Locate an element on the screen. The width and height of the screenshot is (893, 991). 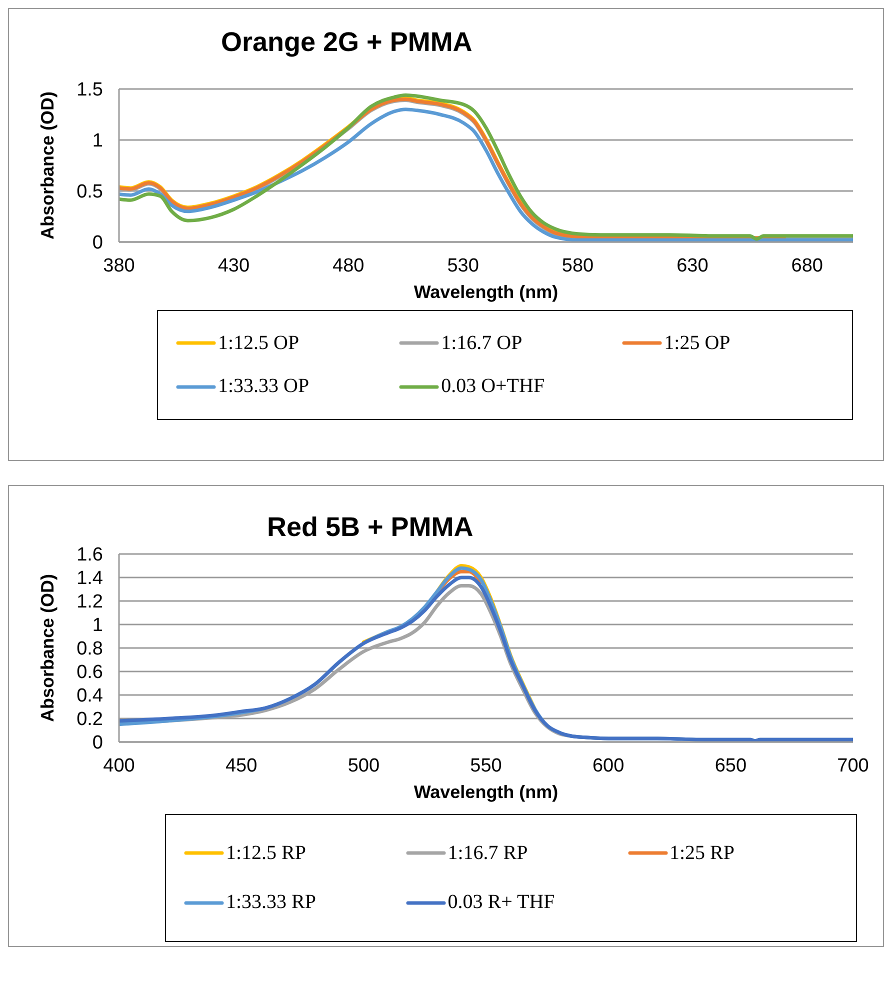
legend-label: 1:33.33 OP is located at coordinates (264, 386).